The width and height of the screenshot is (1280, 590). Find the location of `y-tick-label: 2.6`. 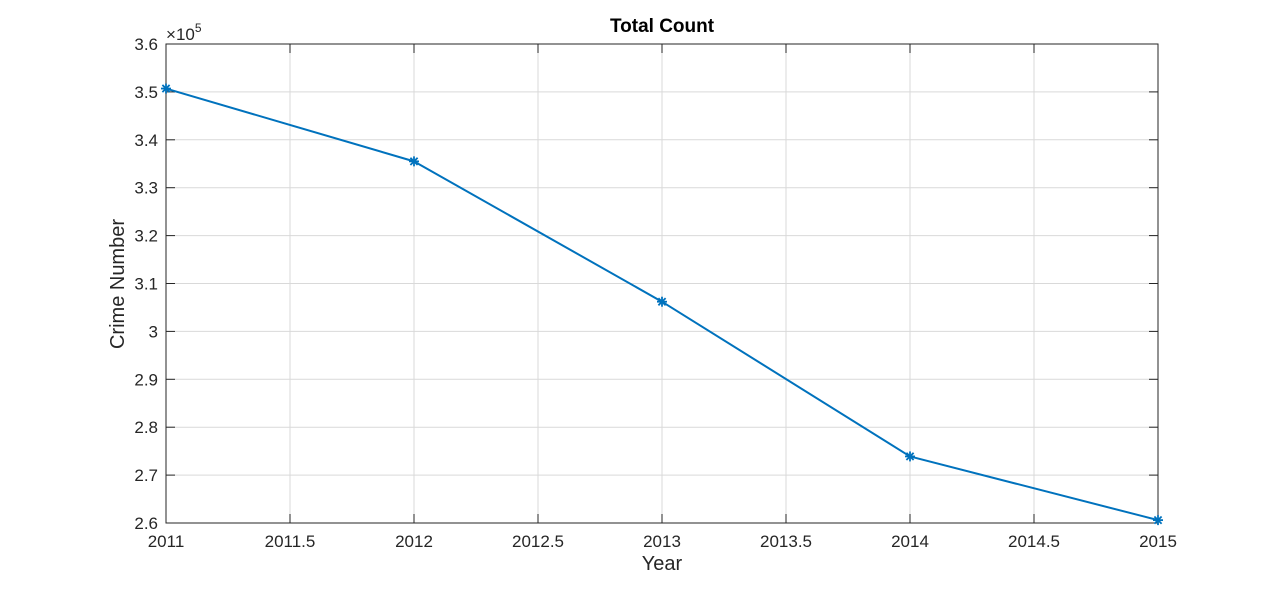

y-tick-label: 2.6 is located at coordinates (146, 523).